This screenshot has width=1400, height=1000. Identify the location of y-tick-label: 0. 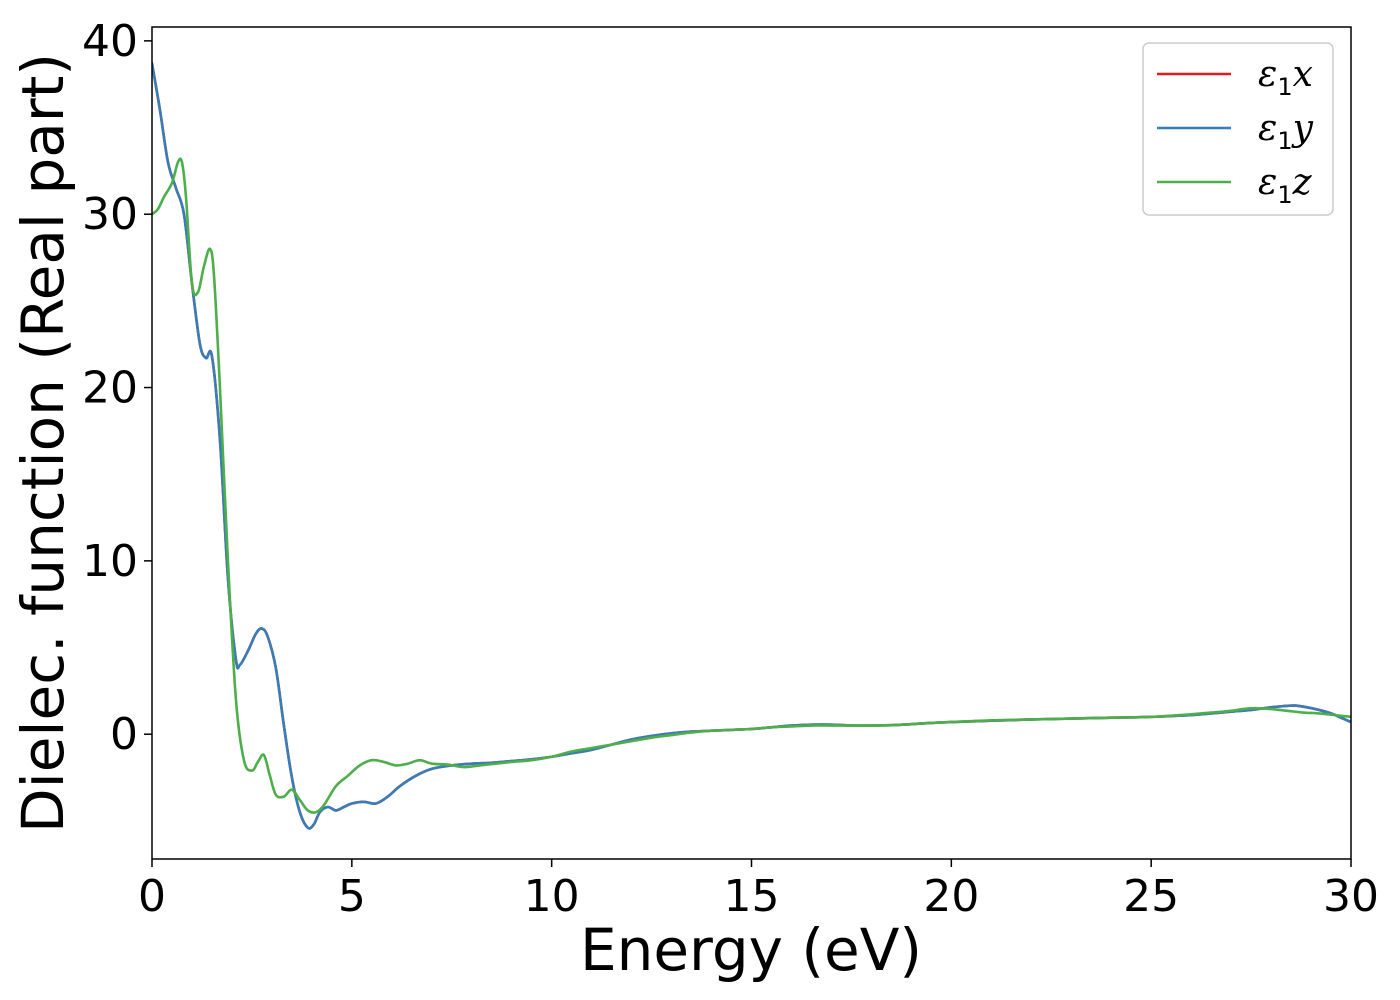
(124, 734).